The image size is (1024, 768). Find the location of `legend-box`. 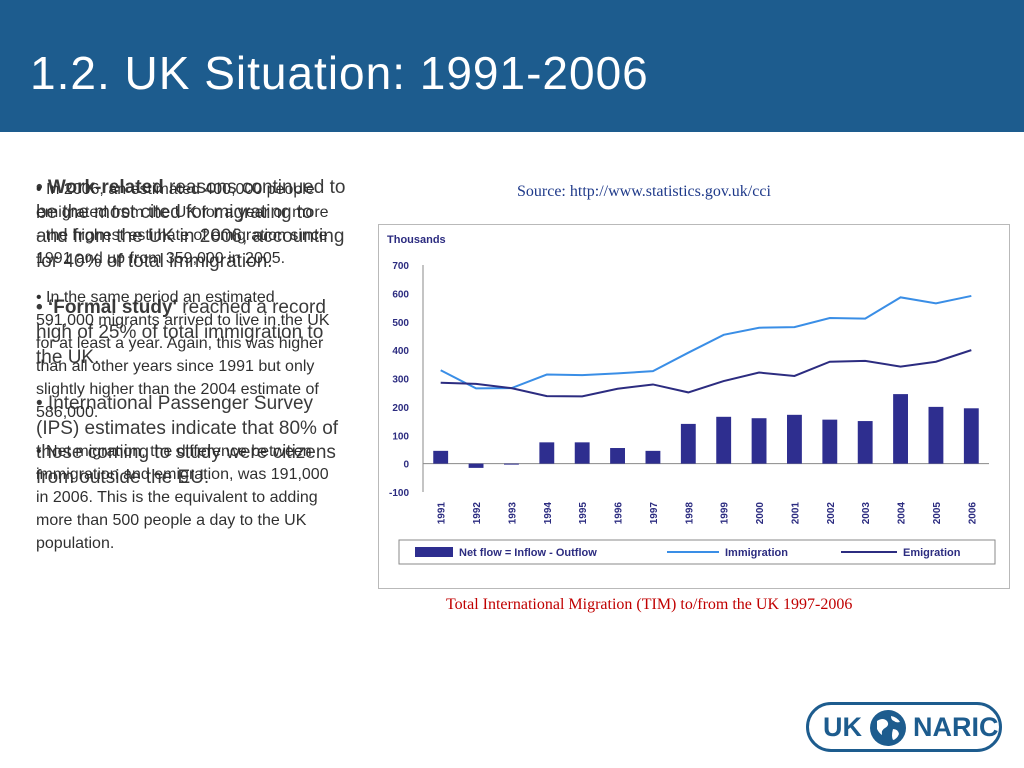

legend-box is located at coordinates (697, 552).